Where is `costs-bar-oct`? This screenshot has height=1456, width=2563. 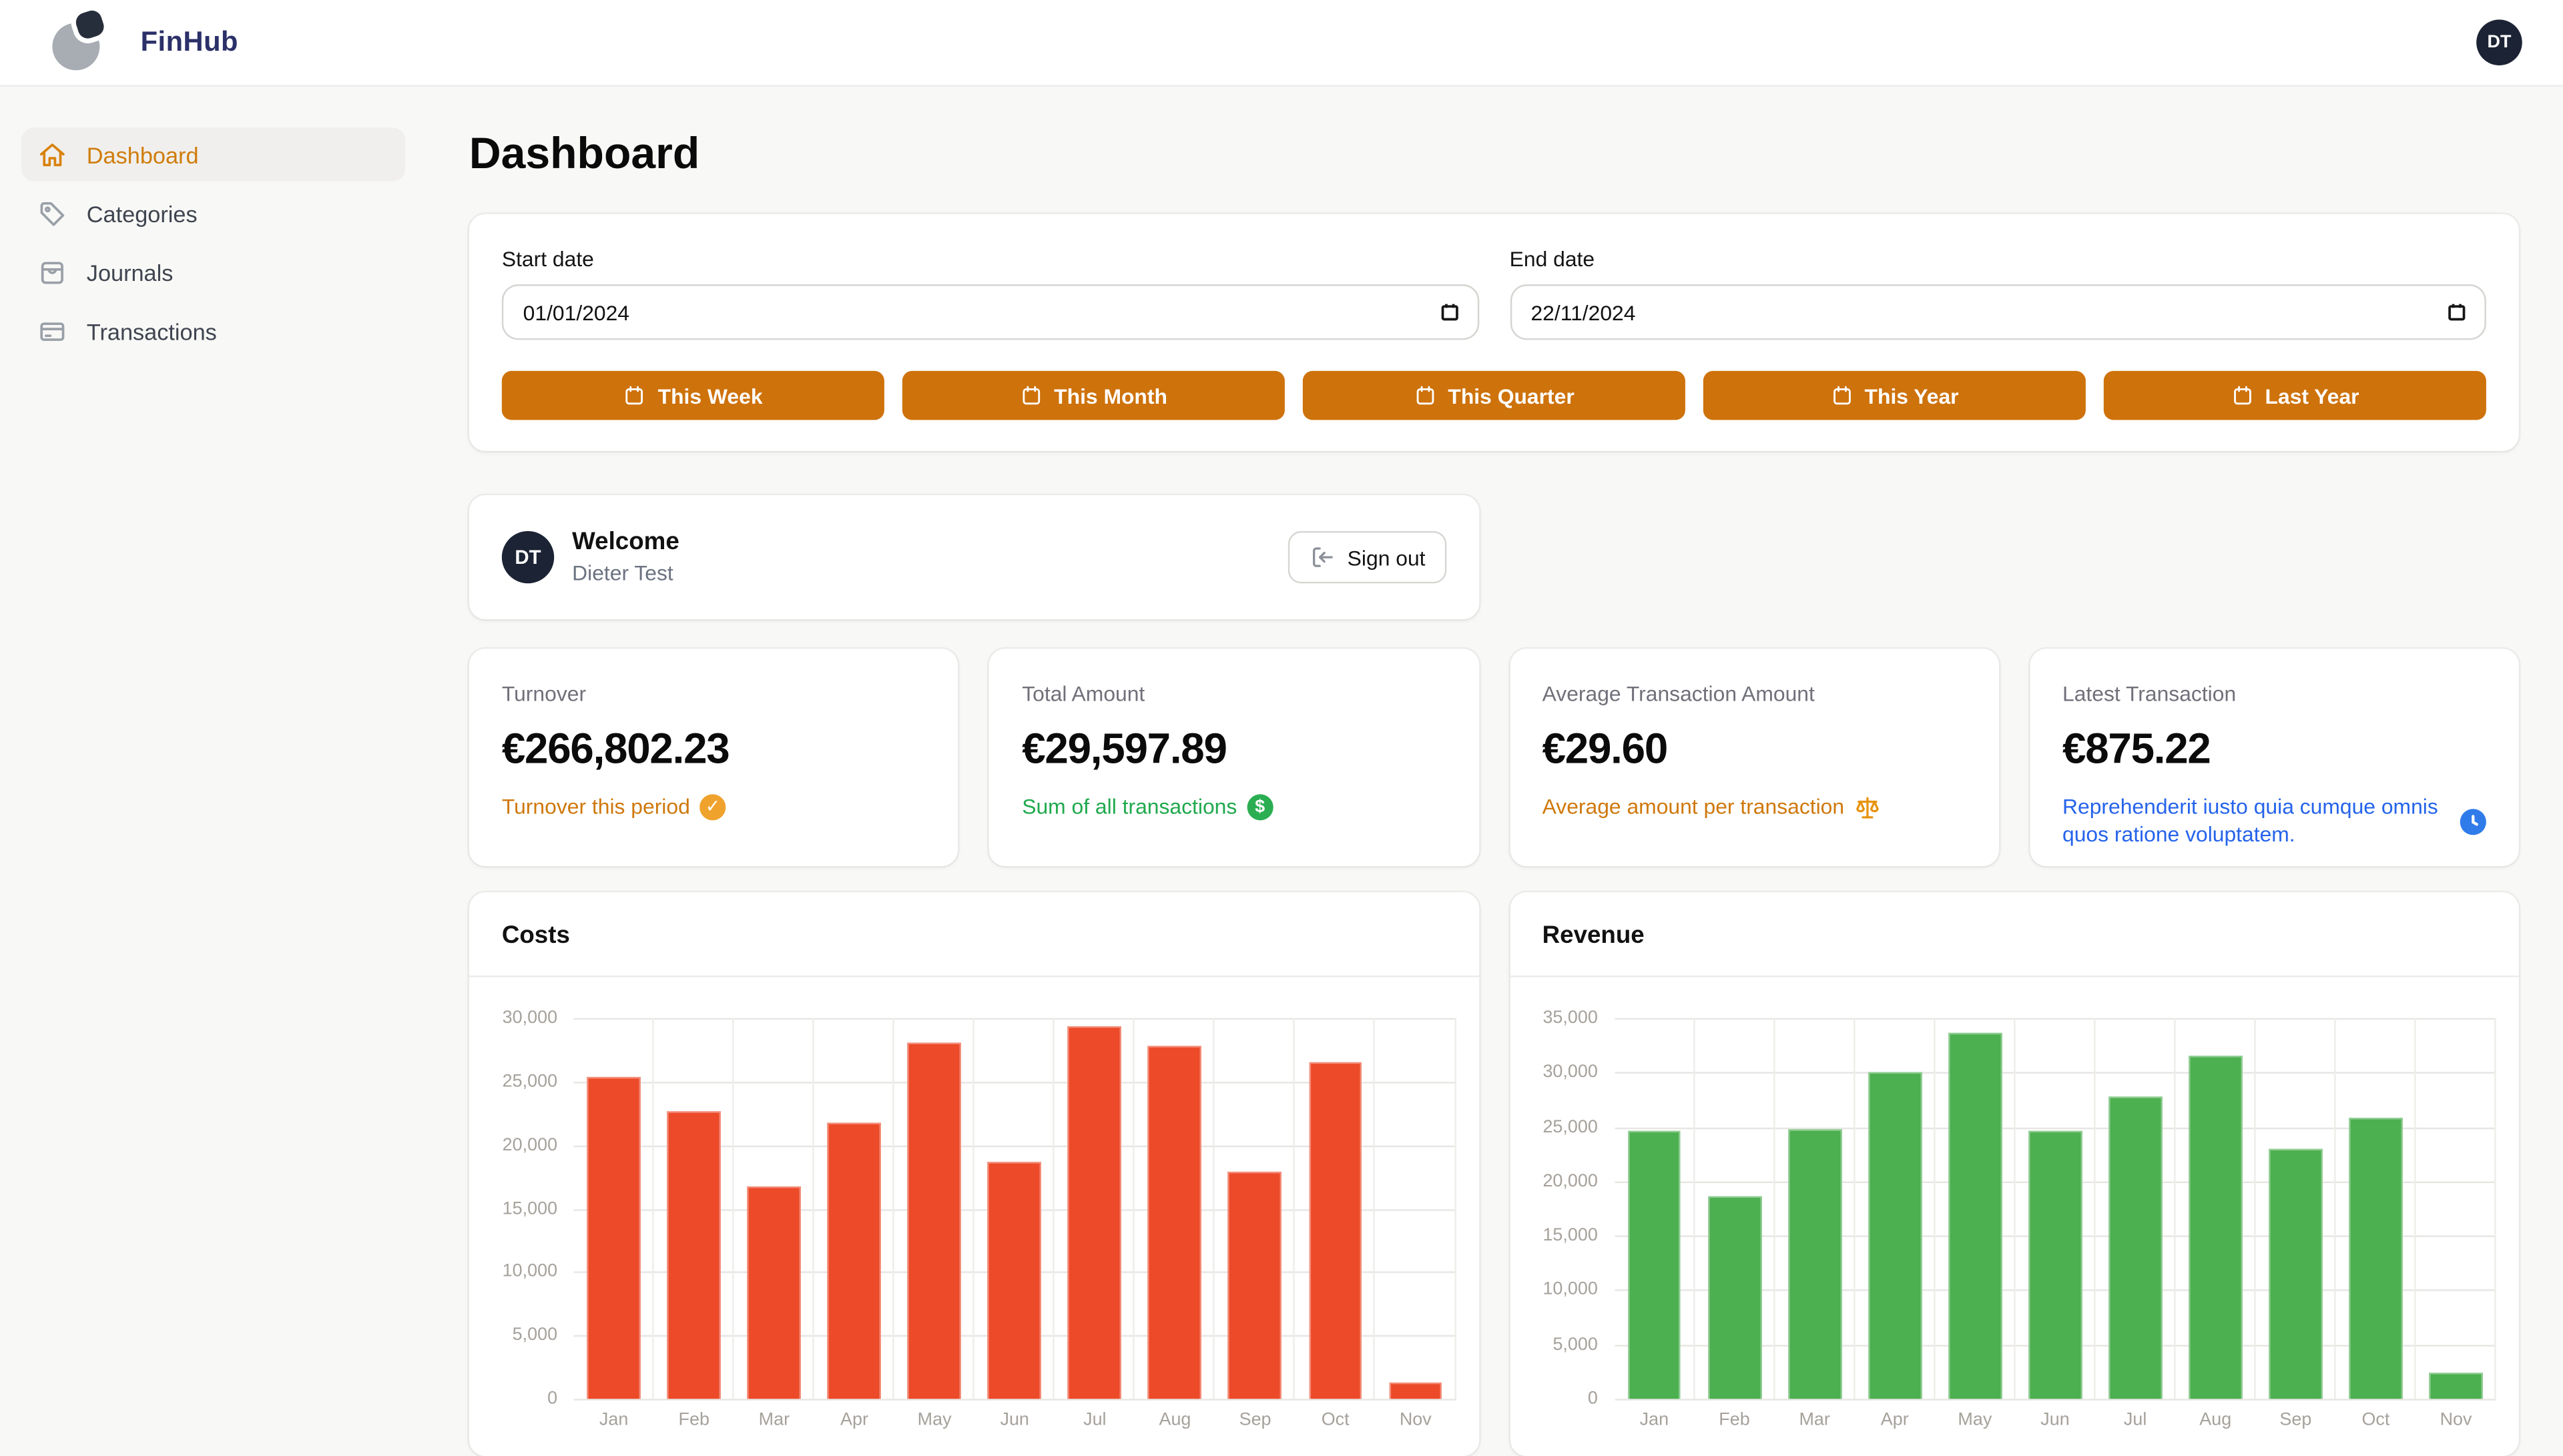
costs-bar-oct is located at coordinates (1335, 1230).